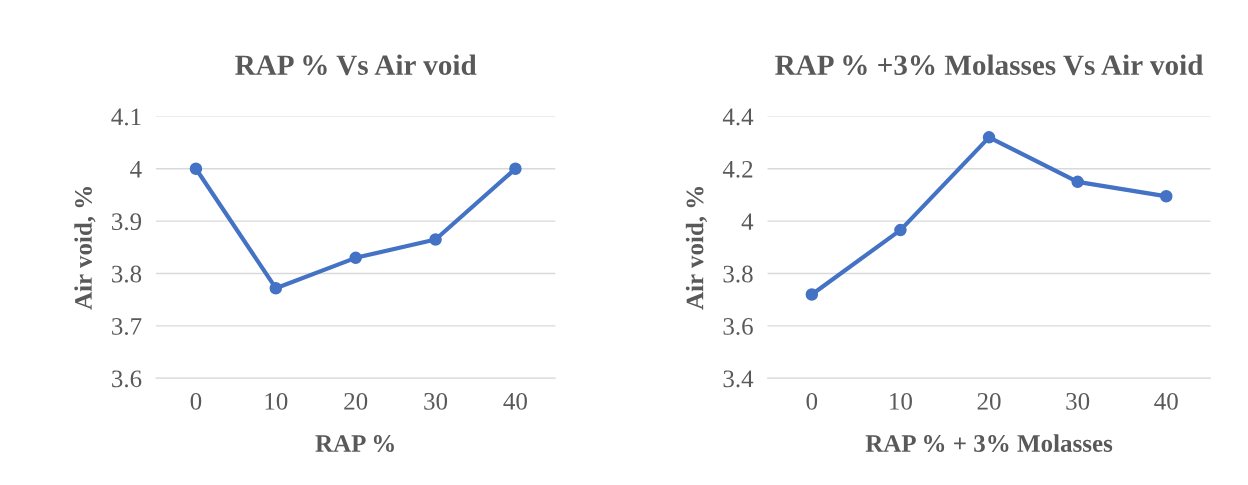 Image resolution: width=1248 pixels, height=485 pixels. I want to click on chart-title: RAP % +3% Molasses Vs Air void, so click(989, 65).